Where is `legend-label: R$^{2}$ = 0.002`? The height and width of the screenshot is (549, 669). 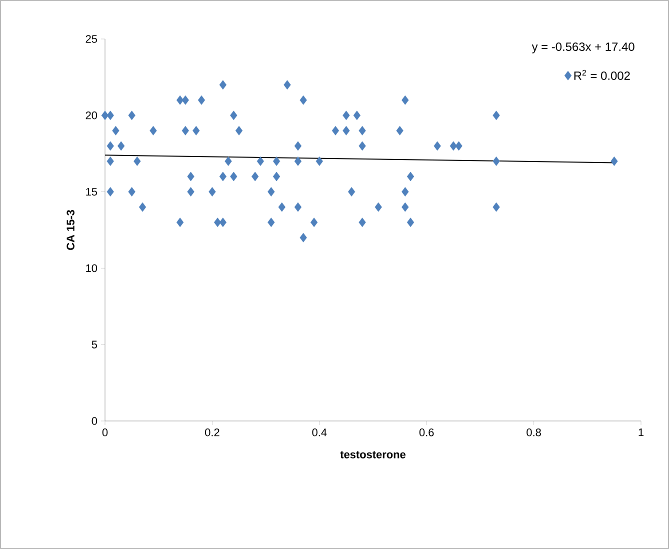 legend-label: R$^{2}$ = 0.002 is located at coordinates (602, 75).